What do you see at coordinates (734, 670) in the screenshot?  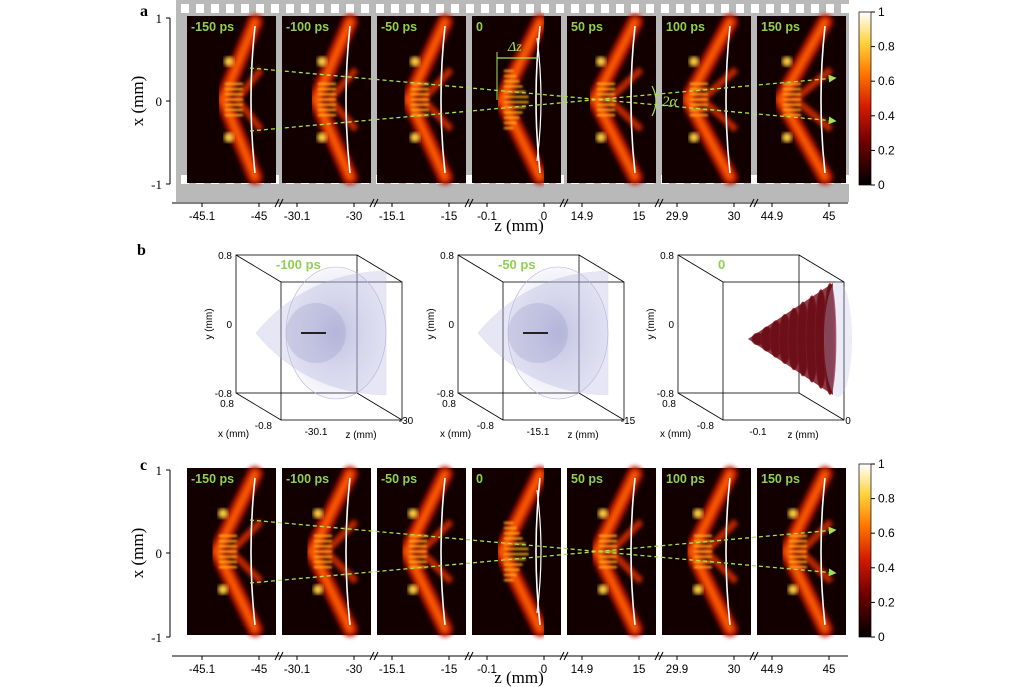 I see `x-tick: 30` at bounding box center [734, 670].